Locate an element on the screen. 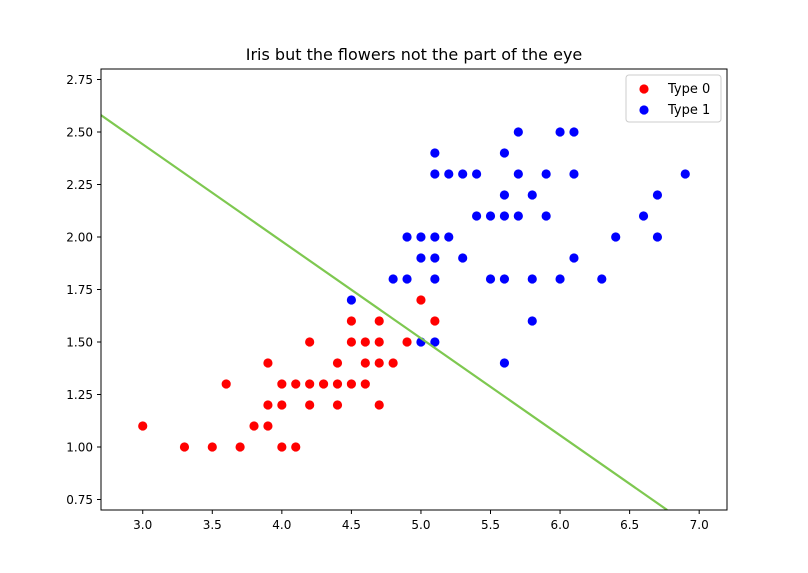  y-tick-label: 2.75 is located at coordinates (79, 80).